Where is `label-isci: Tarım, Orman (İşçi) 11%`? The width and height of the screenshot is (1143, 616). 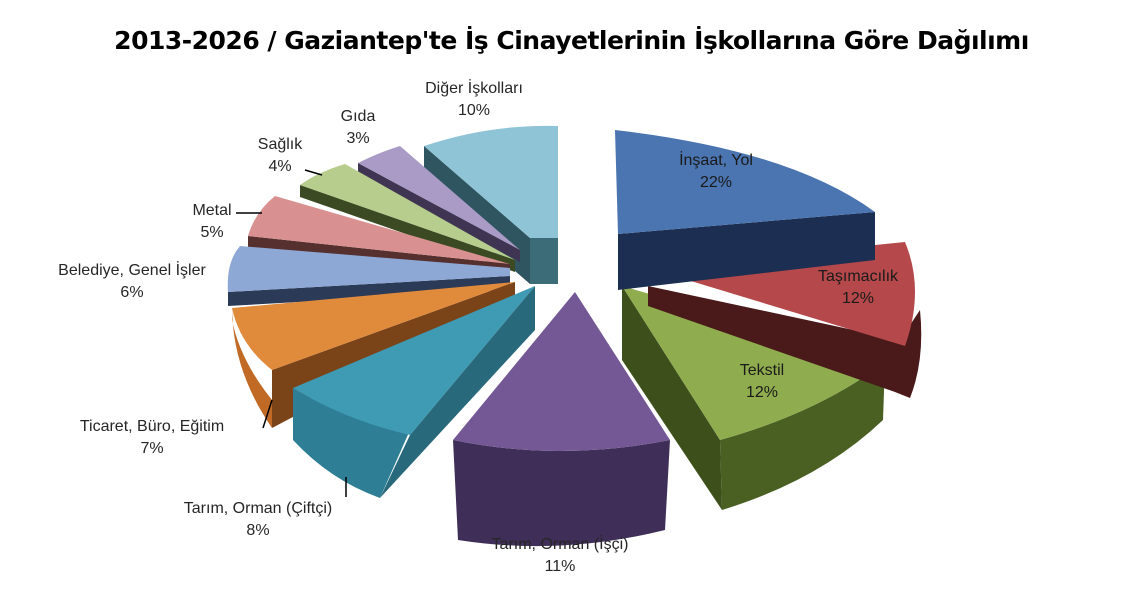 label-isci: Tarım, Orman (İşçi) 11% is located at coordinates (560, 555).